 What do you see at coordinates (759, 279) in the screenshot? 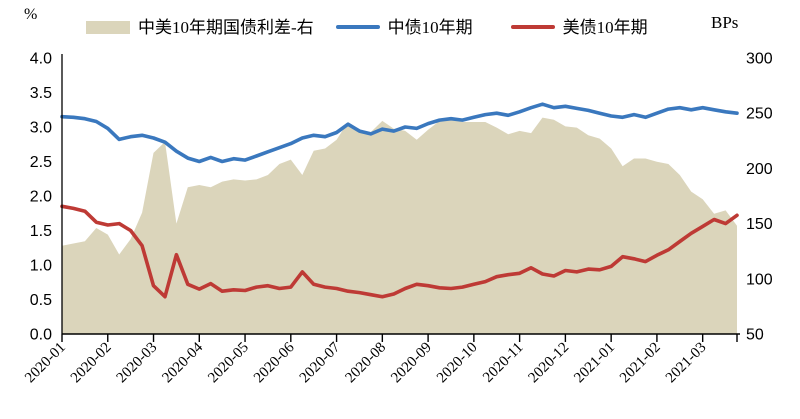
I see `y-axis-right-tick-label: 100` at bounding box center [759, 279].